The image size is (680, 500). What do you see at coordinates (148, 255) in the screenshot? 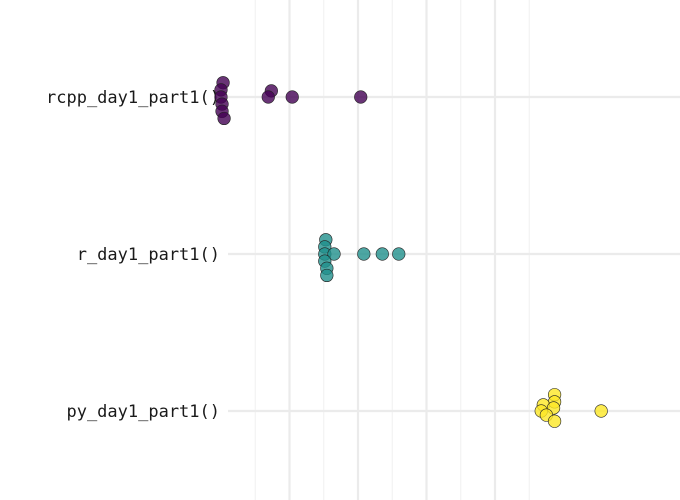
I see `category-label: r_day1_part1()` at bounding box center [148, 255].